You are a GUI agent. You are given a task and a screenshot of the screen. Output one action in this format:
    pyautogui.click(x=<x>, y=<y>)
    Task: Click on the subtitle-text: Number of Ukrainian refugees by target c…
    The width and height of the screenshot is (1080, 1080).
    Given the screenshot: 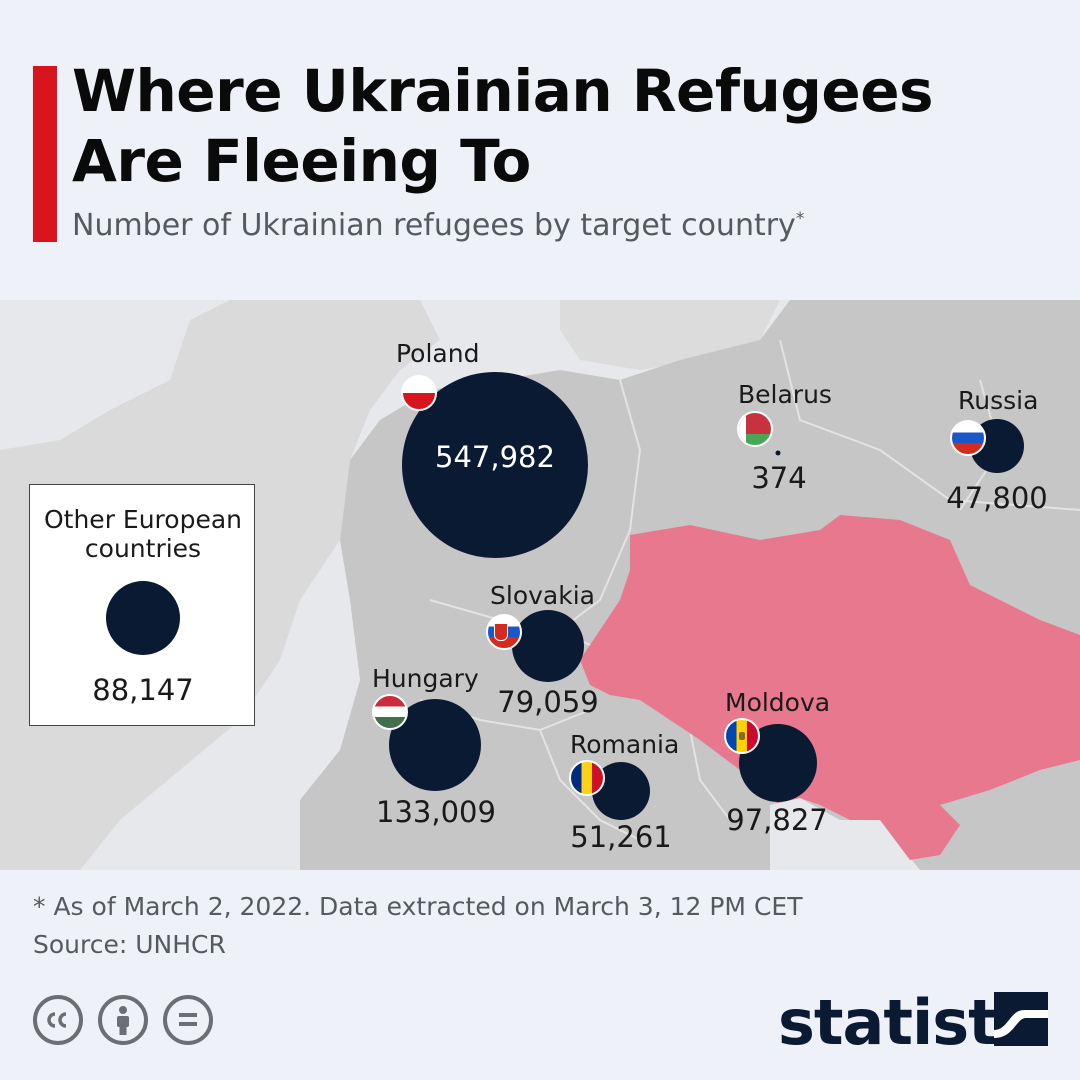 What is the action you would take?
    pyautogui.click(x=434, y=225)
    